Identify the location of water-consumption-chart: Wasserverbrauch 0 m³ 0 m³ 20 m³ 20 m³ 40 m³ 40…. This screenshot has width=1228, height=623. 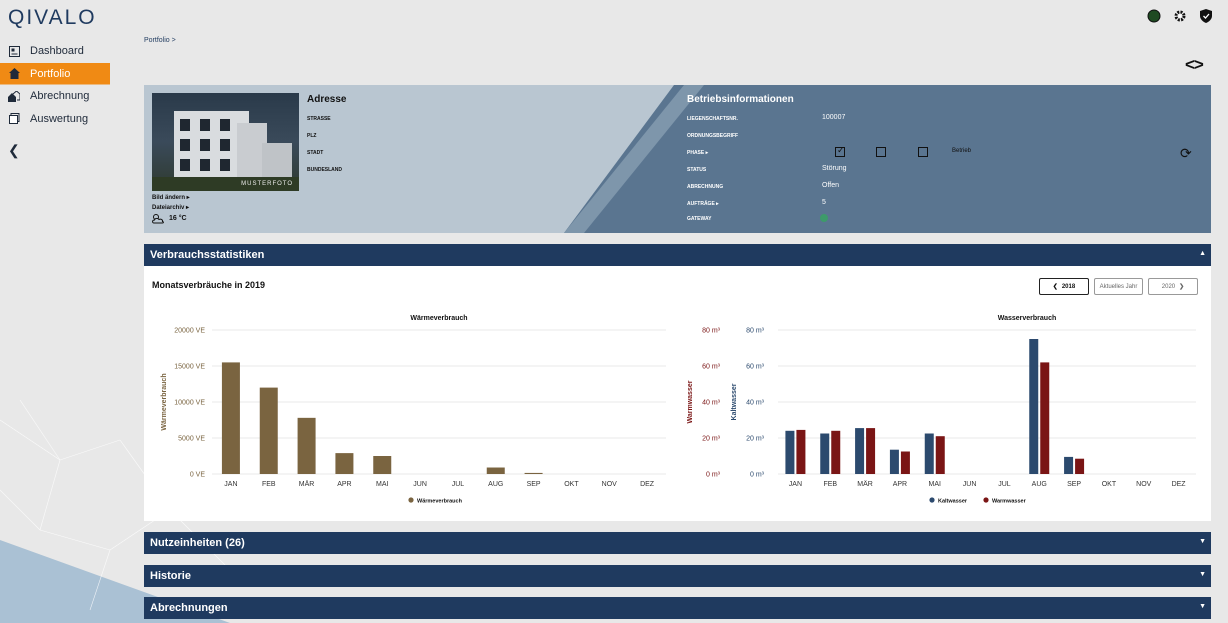
(941, 410).